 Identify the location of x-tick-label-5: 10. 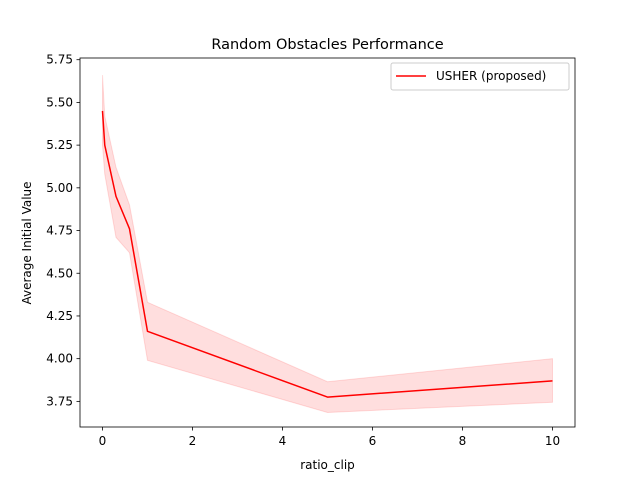
(552, 441).